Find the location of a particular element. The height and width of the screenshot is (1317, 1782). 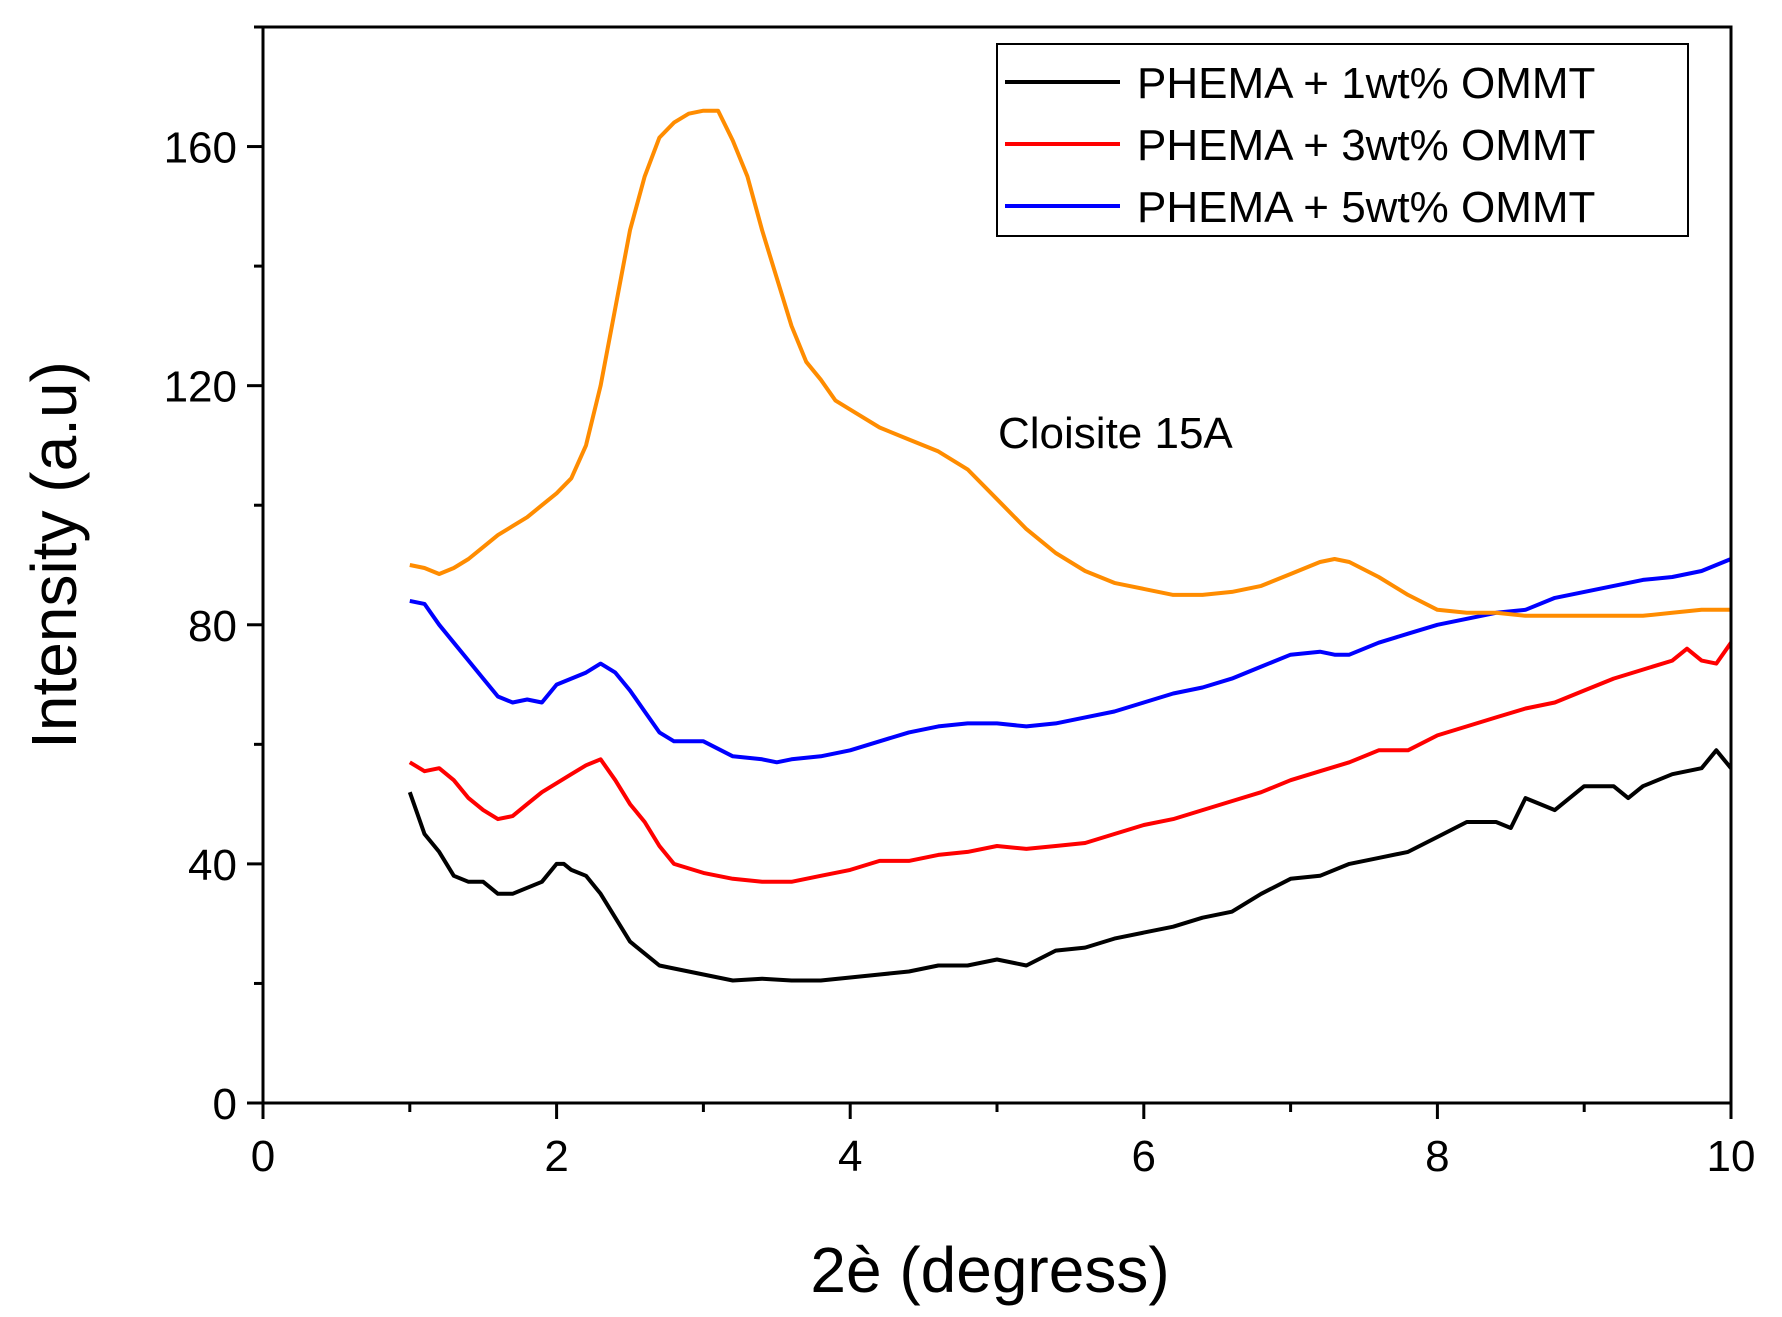

x-tick-label: 0 is located at coordinates (263, 1156).